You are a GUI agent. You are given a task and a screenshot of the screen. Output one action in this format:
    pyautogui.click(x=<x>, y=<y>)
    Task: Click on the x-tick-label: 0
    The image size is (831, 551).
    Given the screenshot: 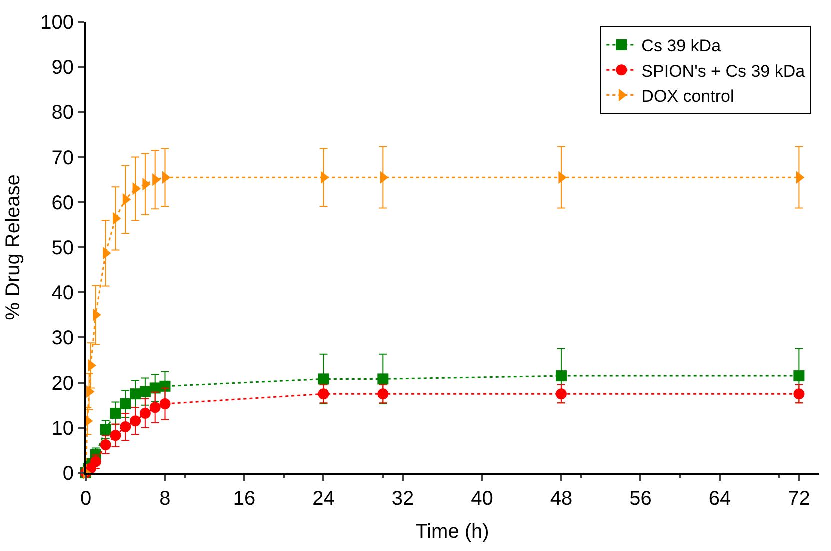 What is the action you would take?
    pyautogui.click(x=86, y=499)
    